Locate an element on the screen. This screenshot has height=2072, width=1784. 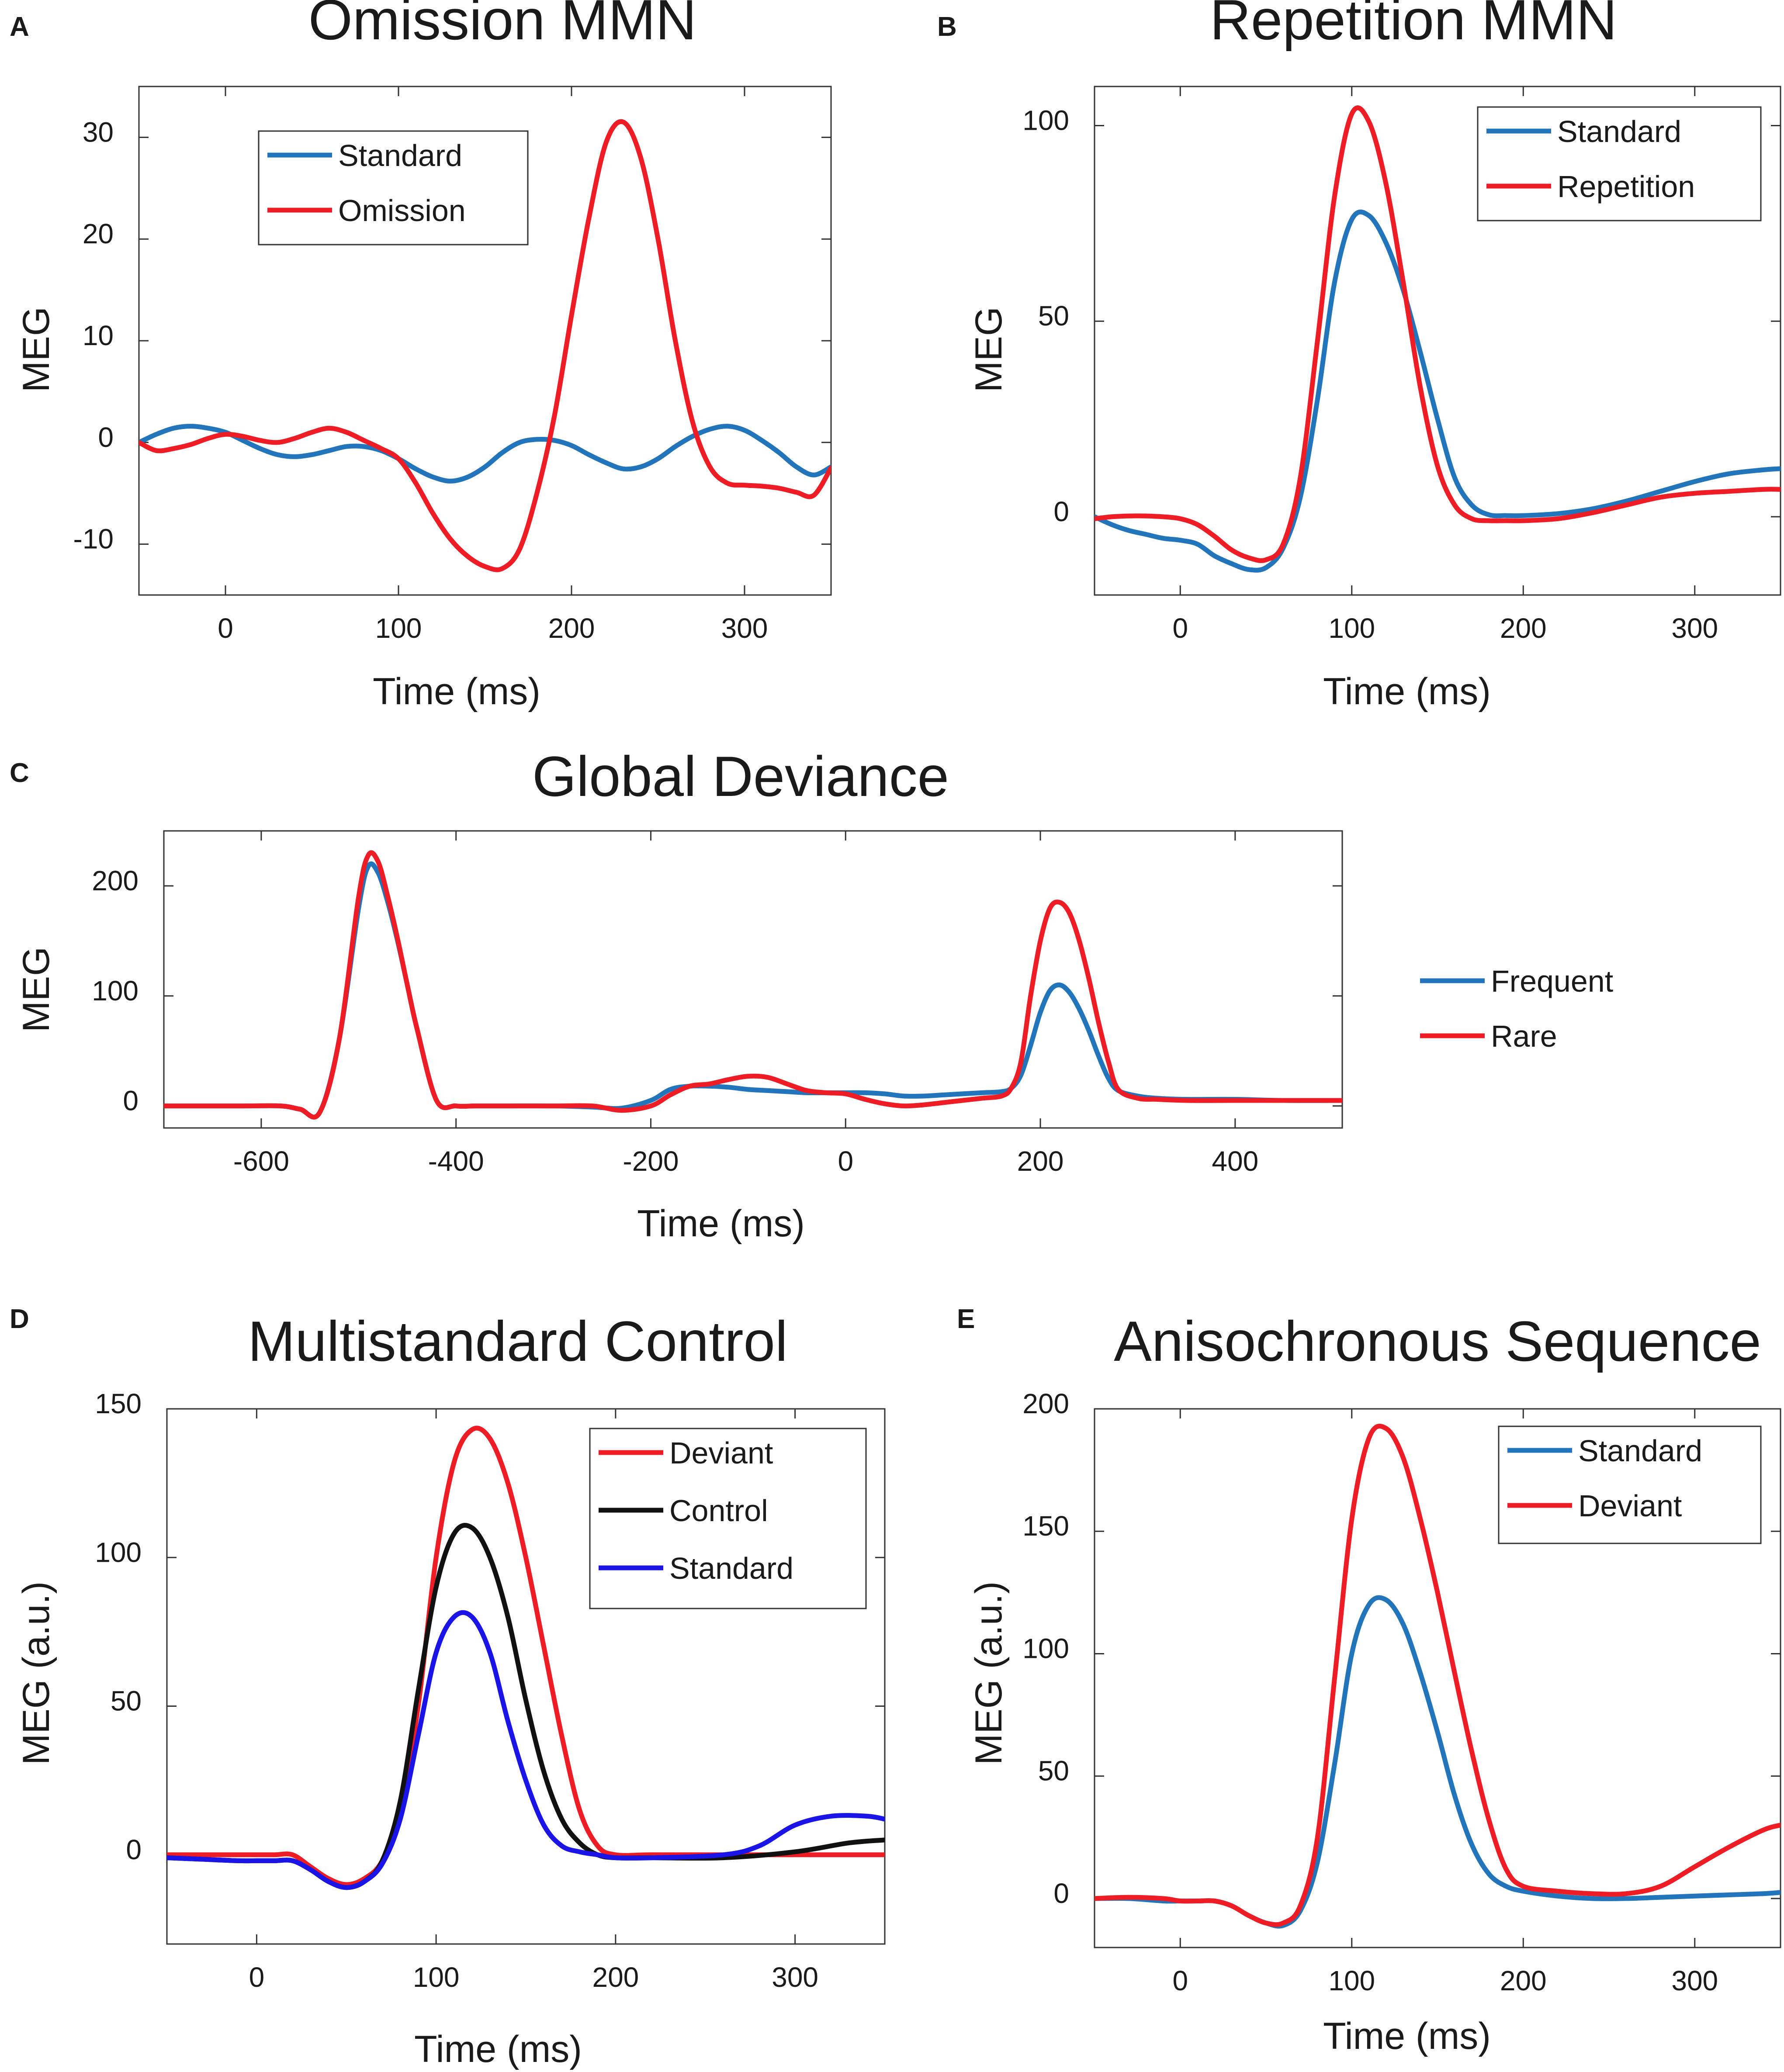
legend: Deviant Control Standard is located at coordinates (728, 1518).